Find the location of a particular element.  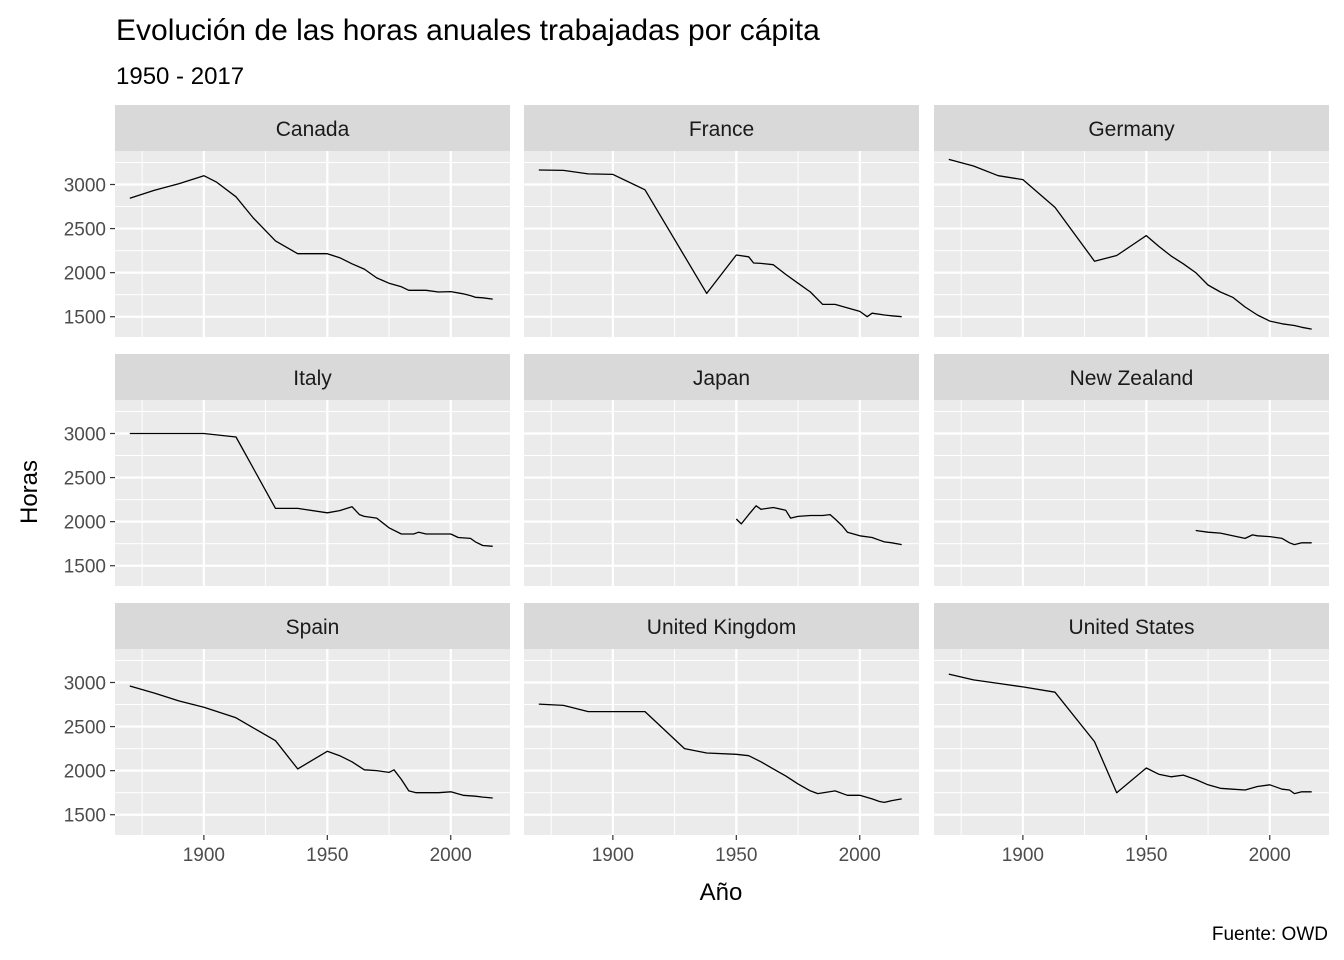

facet-united-states: United States 1900 1950 2000 is located at coordinates (1131, 734).